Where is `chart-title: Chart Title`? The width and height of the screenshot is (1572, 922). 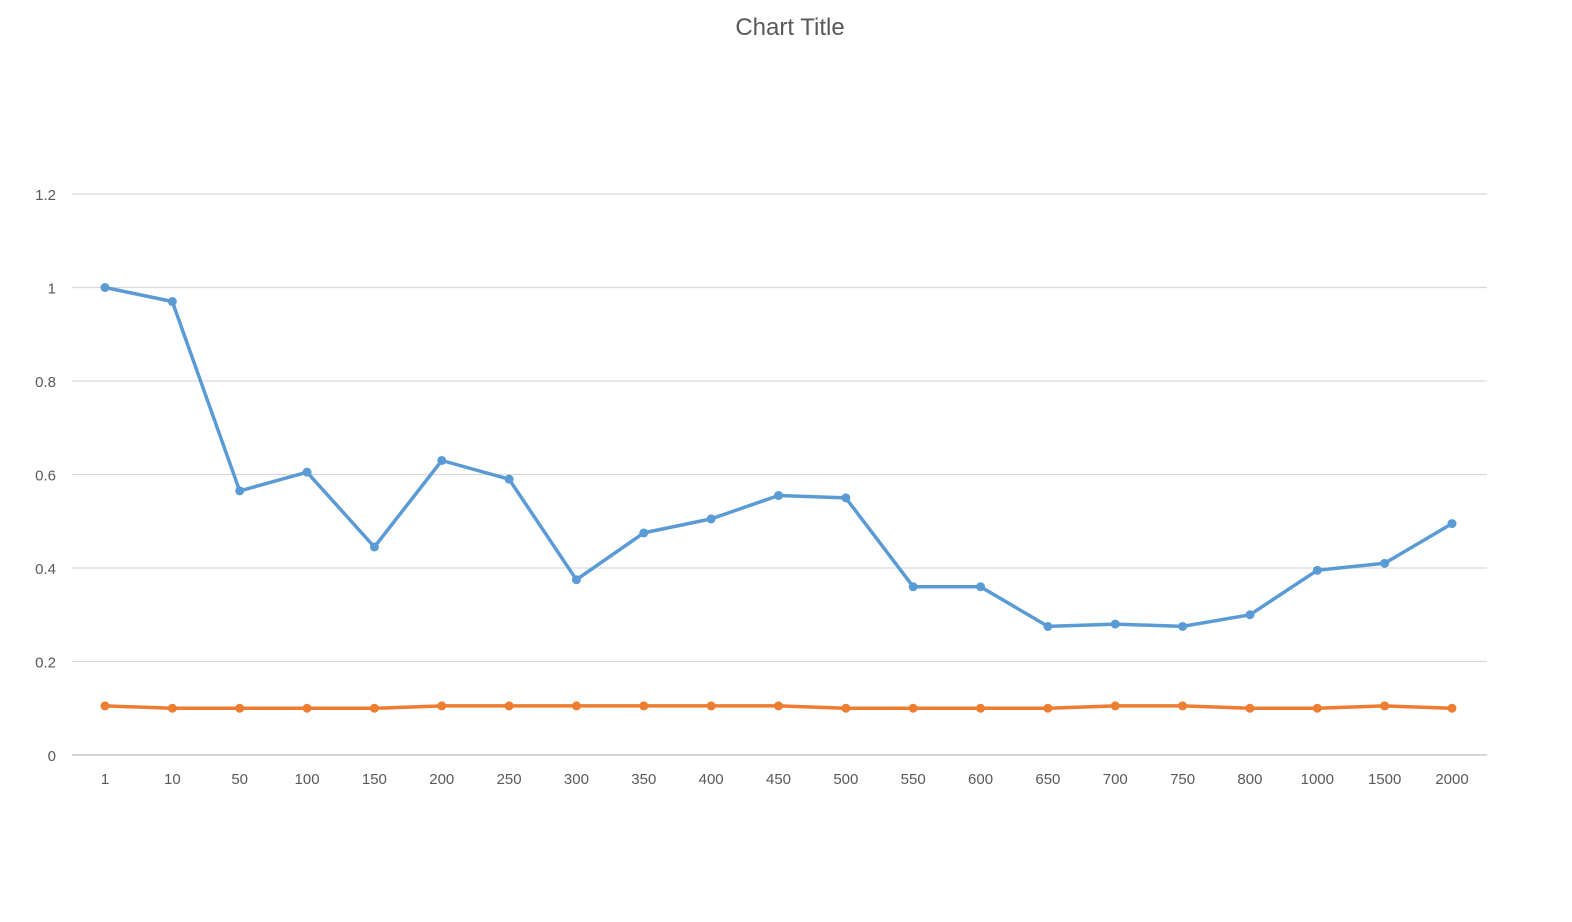 chart-title: Chart Title is located at coordinates (790, 27).